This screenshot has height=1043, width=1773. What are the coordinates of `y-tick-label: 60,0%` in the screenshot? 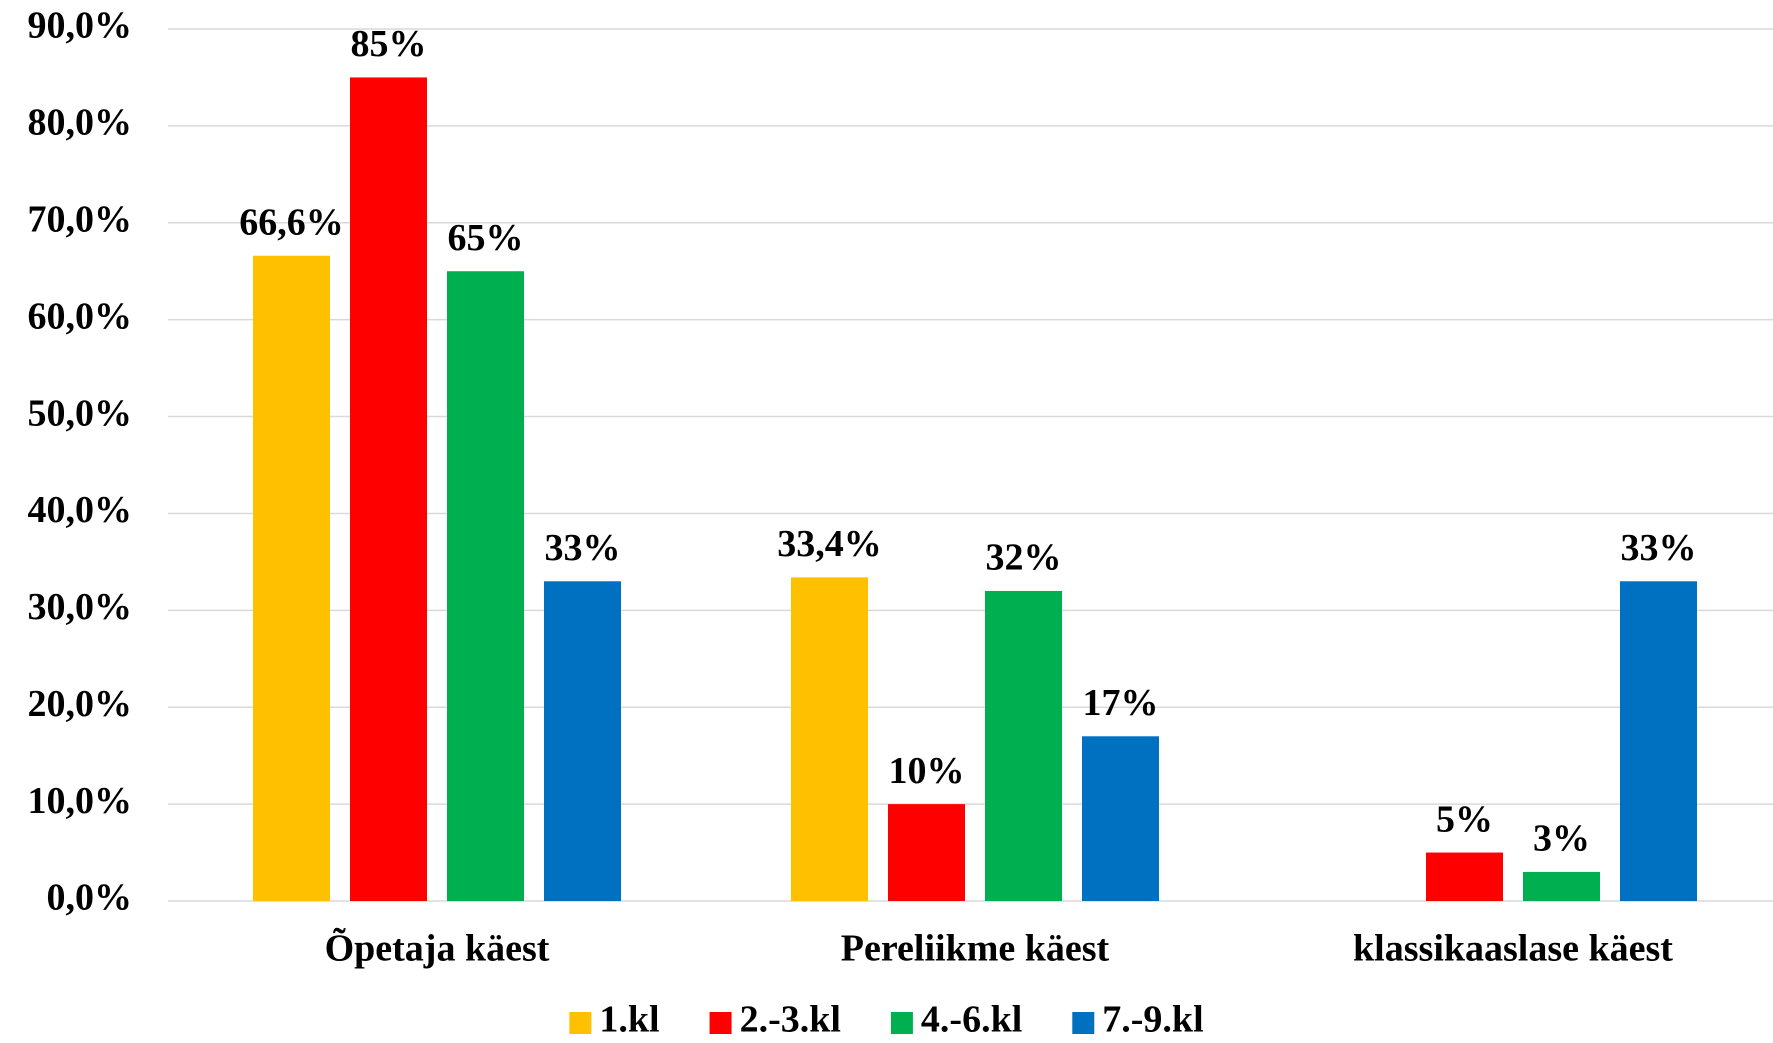 It's located at (80, 316).